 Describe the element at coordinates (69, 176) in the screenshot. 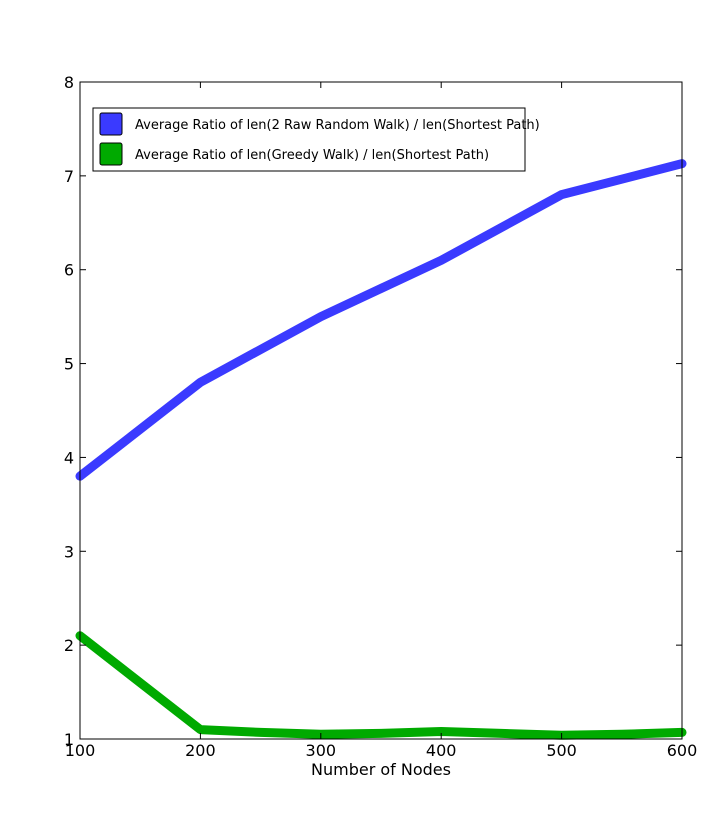

I see `y-tick-label: 7` at that location.